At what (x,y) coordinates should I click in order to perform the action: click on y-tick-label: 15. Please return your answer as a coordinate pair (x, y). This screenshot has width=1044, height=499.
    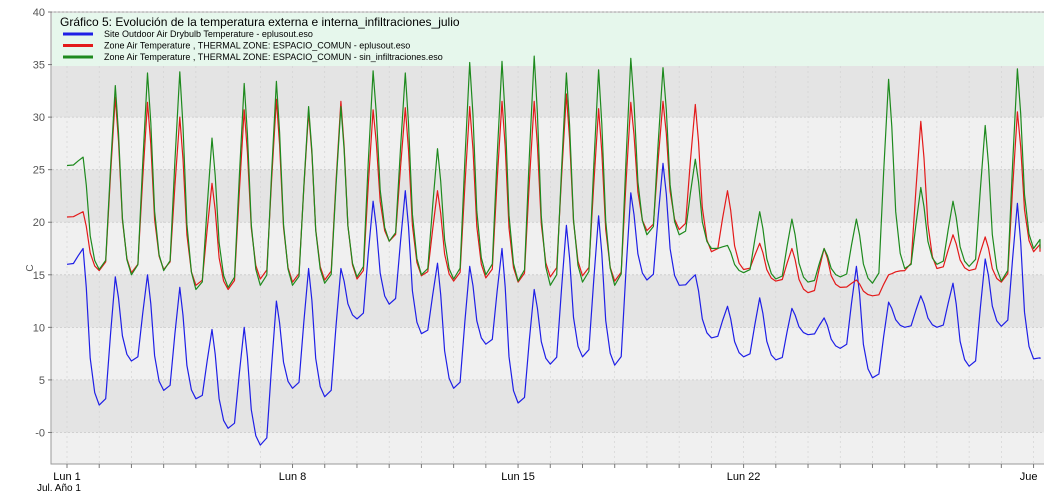
    Looking at the image, I should click on (39, 276).